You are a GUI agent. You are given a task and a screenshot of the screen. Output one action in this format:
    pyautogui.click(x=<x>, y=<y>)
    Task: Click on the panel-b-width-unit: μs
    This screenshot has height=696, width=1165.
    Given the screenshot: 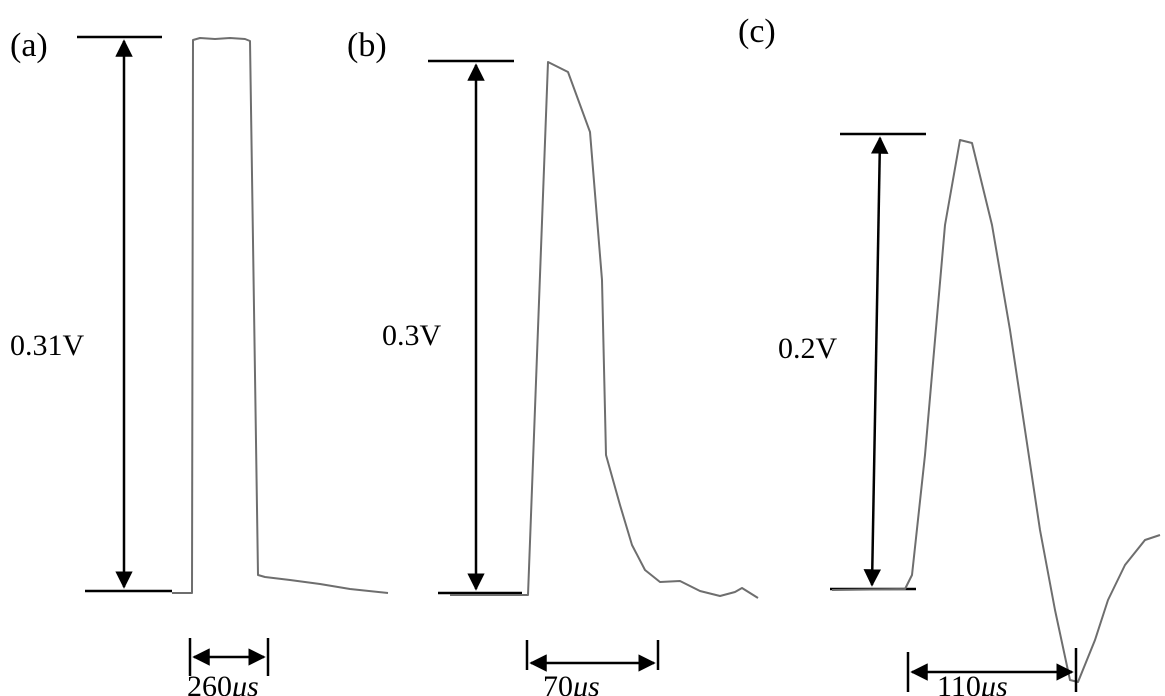 What is the action you would take?
    pyautogui.click(x=586, y=683)
    